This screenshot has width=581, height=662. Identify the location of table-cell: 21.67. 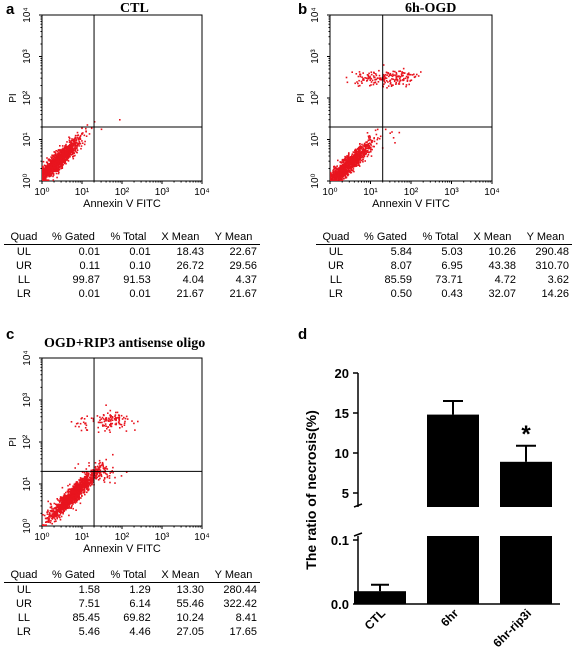
(243, 294).